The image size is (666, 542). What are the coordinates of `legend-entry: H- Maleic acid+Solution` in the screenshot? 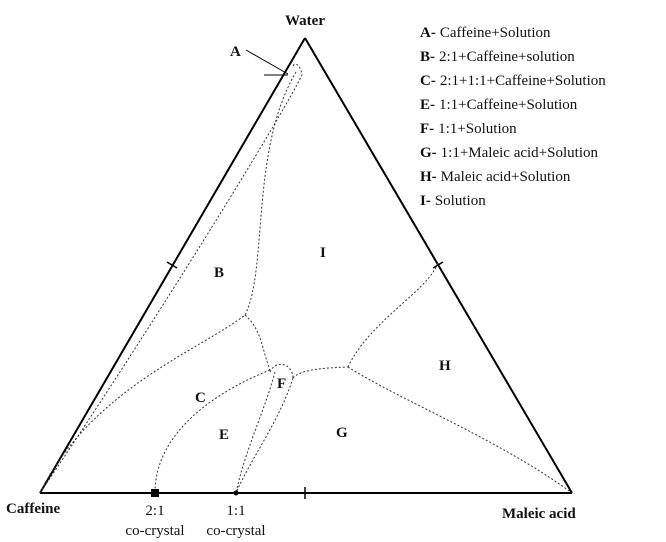 It's located at (495, 177).